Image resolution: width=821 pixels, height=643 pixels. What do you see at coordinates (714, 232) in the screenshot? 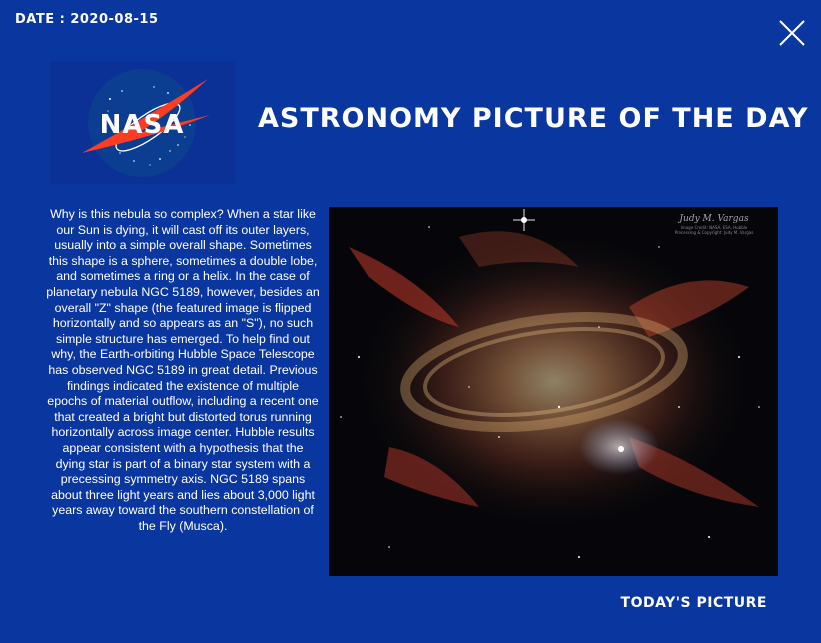
I see `svg-text:Processing & Copyright: Judy M: Processing & Copyright: Judy M. Vargas` at bounding box center [714, 232].